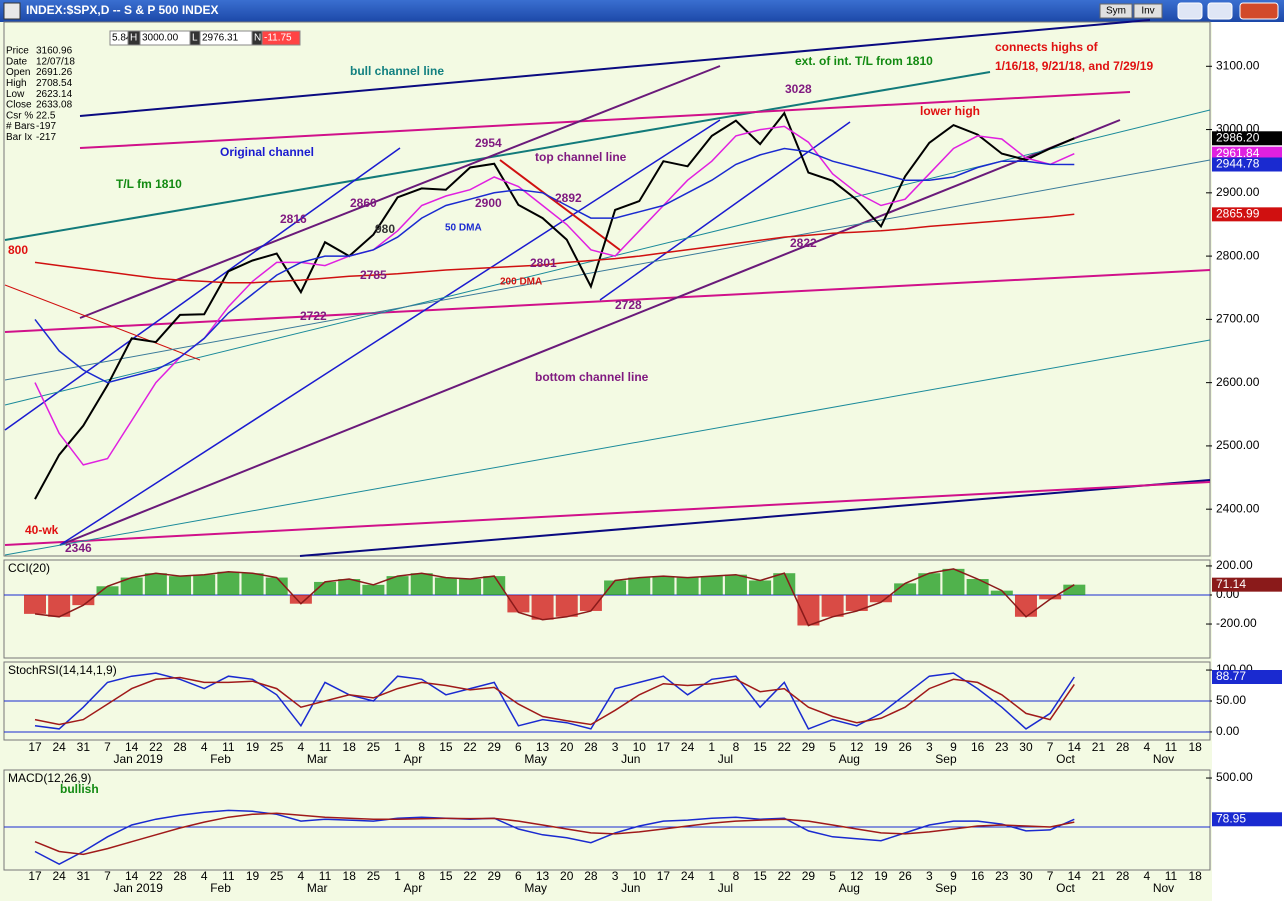  Describe the element at coordinates (12, 11) in the screenshot. I see `app-icon` at that location.